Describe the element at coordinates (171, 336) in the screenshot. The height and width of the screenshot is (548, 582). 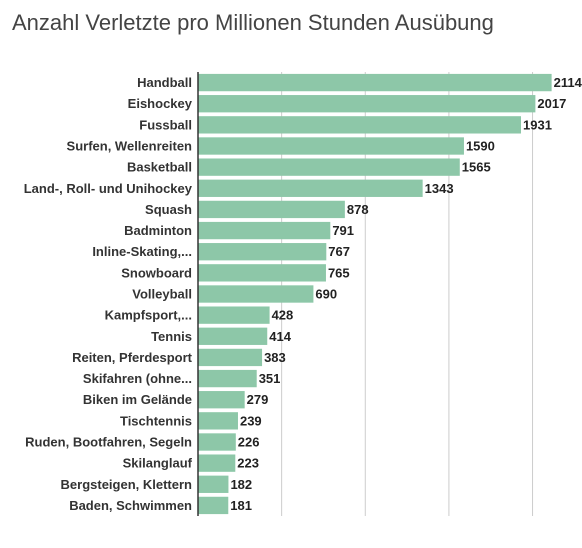
I see `category-label: Tennis` at that location.